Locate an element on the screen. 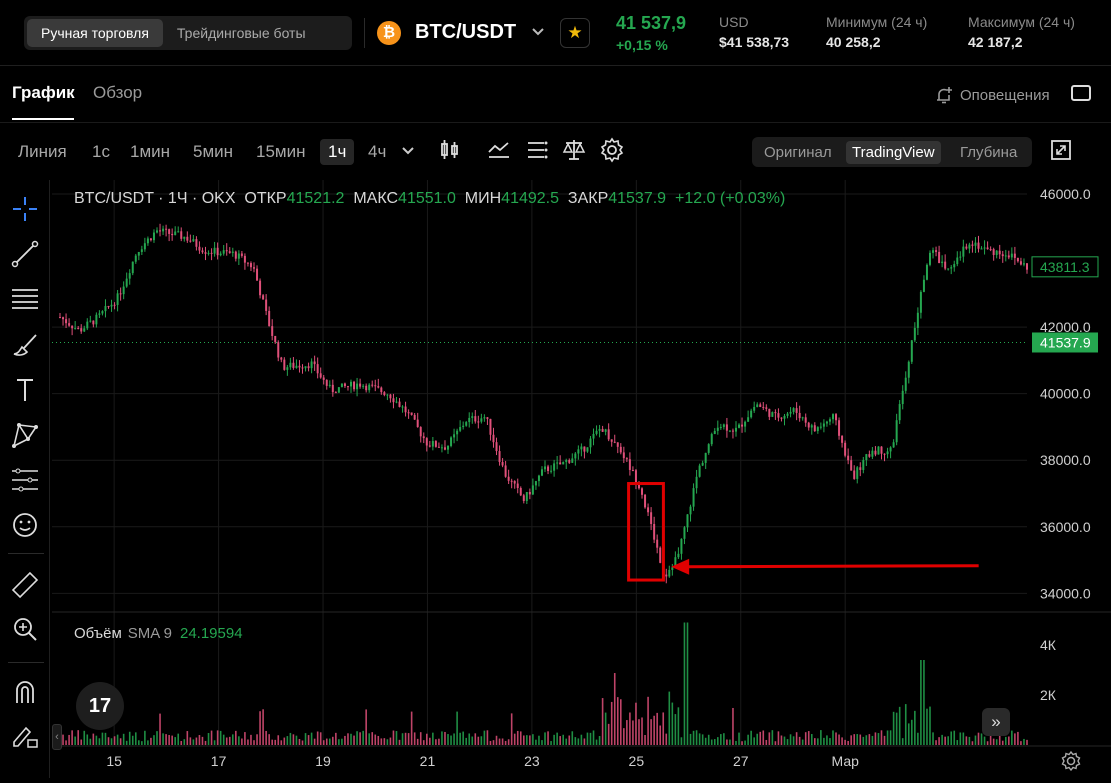  y-tick-label: 46000.0 is located at coordinates (1065, 194).